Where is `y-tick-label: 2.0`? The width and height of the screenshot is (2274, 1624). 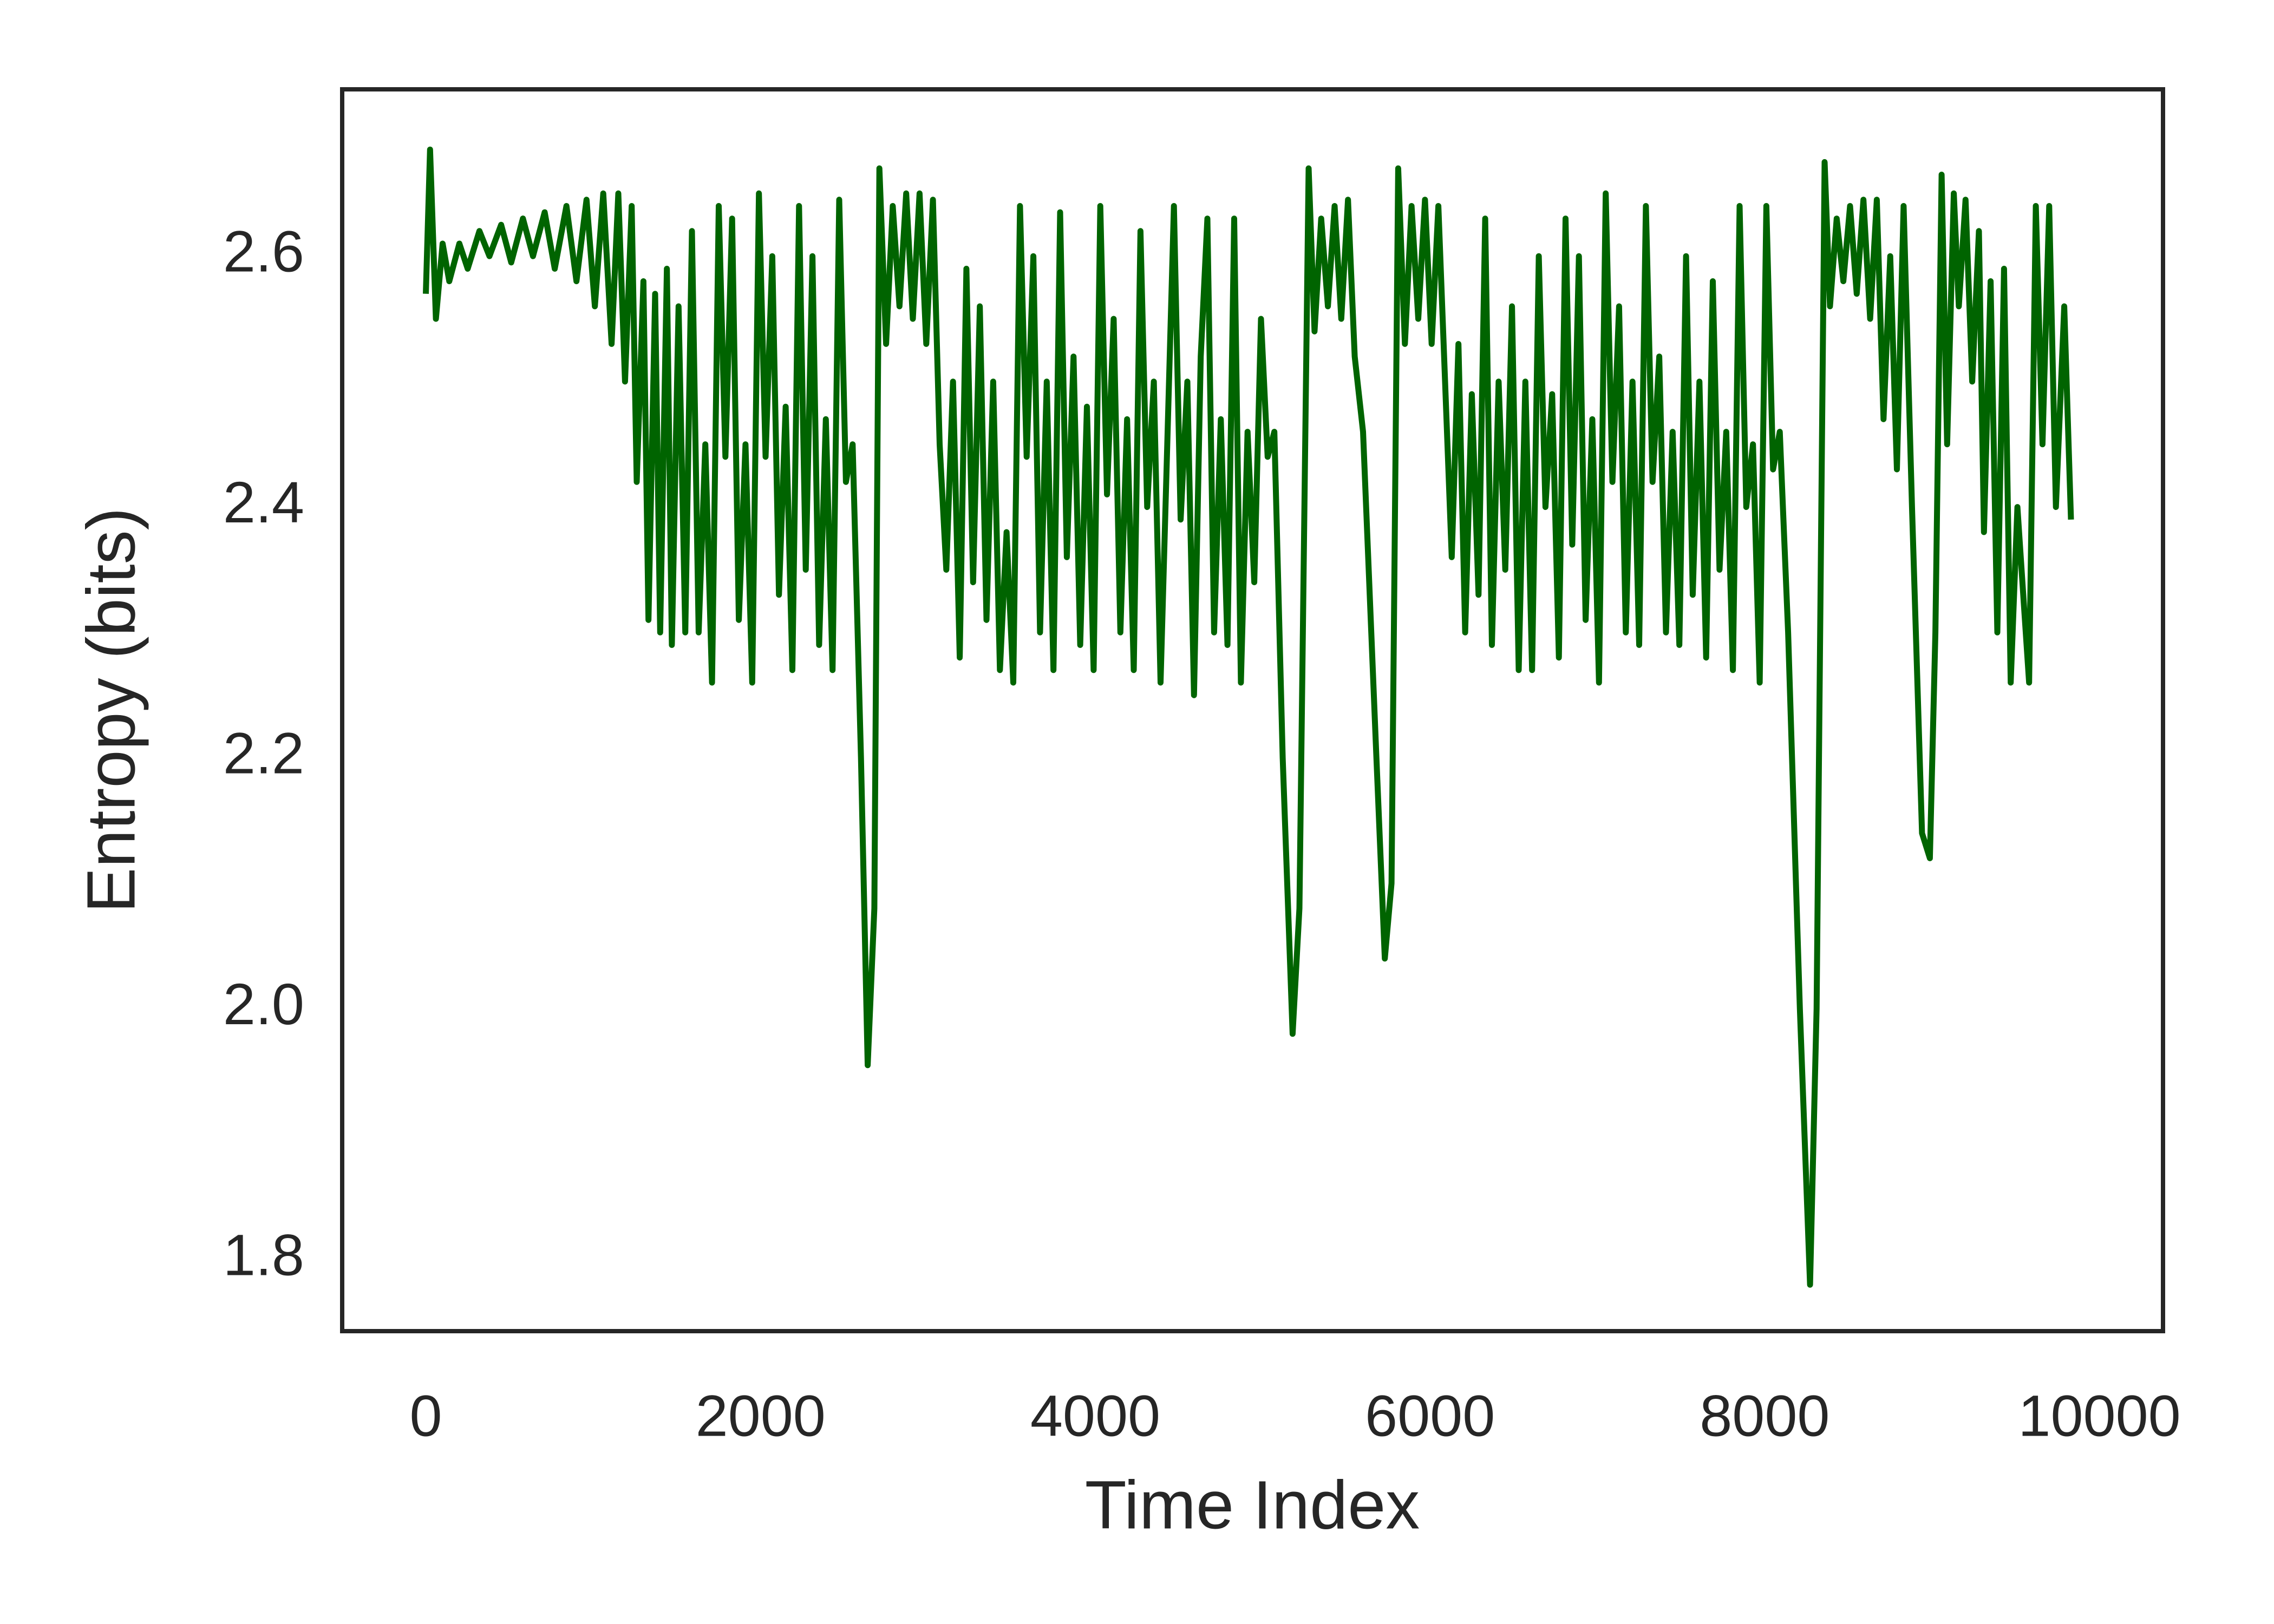 y-tick-label: 2.0 is located at coordinates (264, 1004).